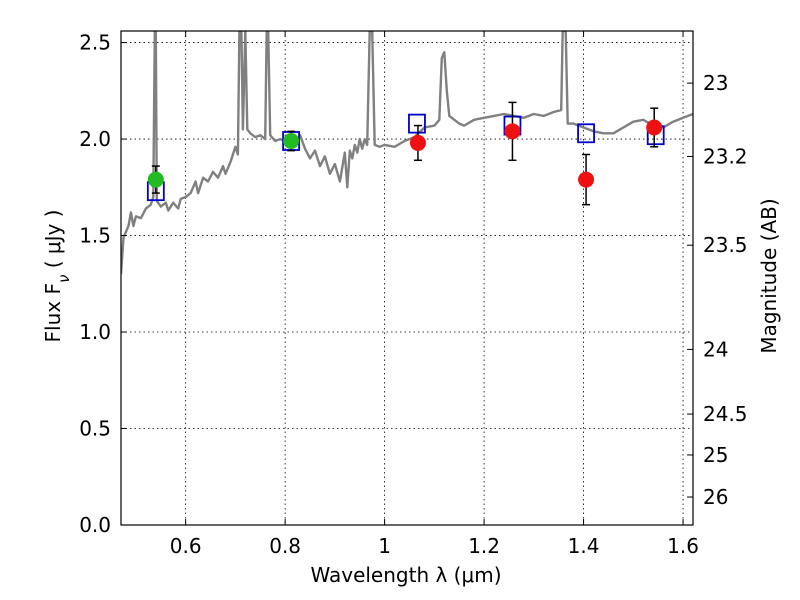  What do you see at coordinates (484, 546) in the screenshot?
I see `x-tick-label: 1.2` at bounding box center [484, 546].